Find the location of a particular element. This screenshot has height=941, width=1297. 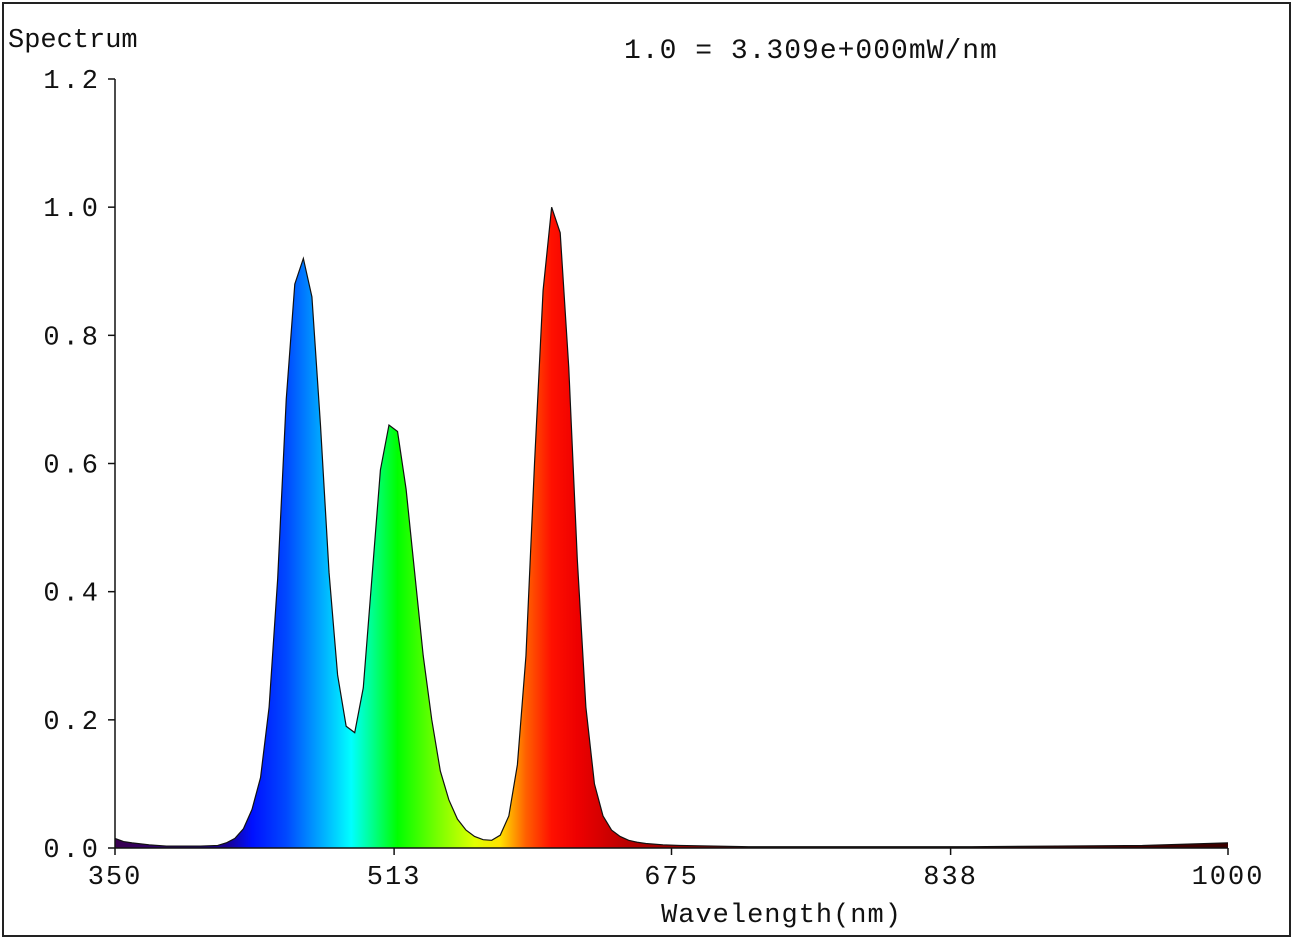

x-axis-label: Wavelength(nm) is located at coordinates (781, 916).